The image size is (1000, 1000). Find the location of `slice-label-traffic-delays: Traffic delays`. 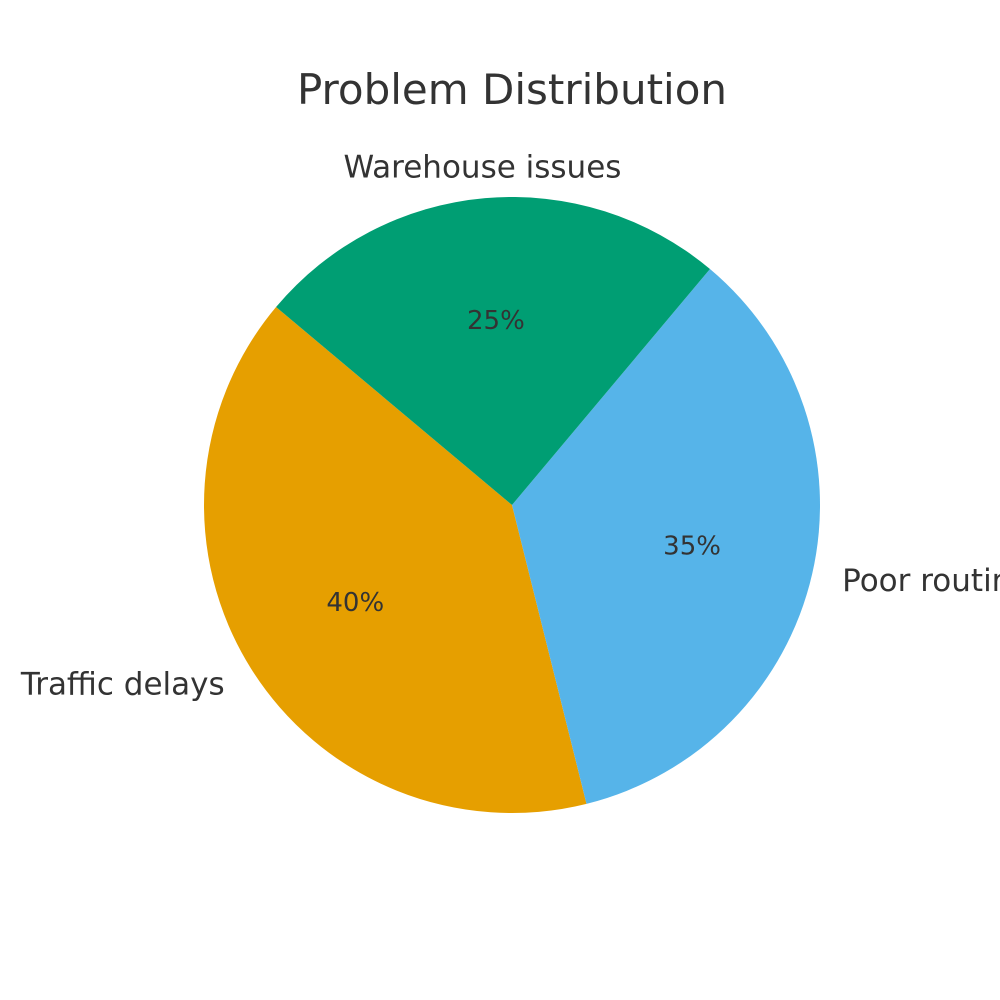

slice-label-traffic-delays: Traffic delays is located at coordinates (122, 685).